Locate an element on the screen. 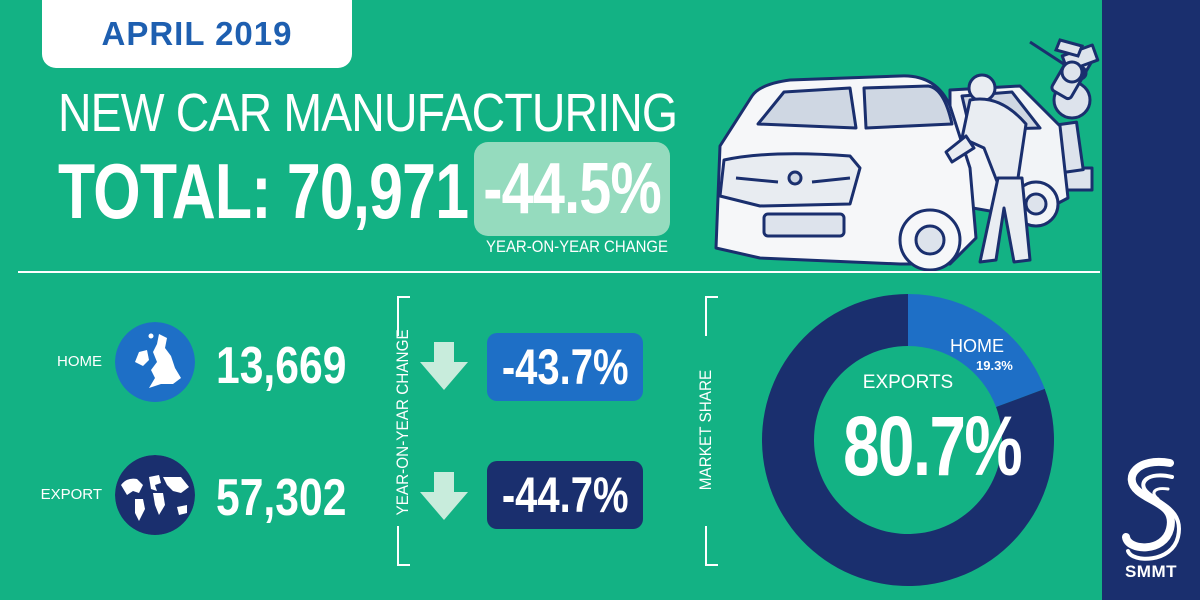 The image size is (1200, 600). home-change-value: -43.7% is located at coordinates (565, 367).